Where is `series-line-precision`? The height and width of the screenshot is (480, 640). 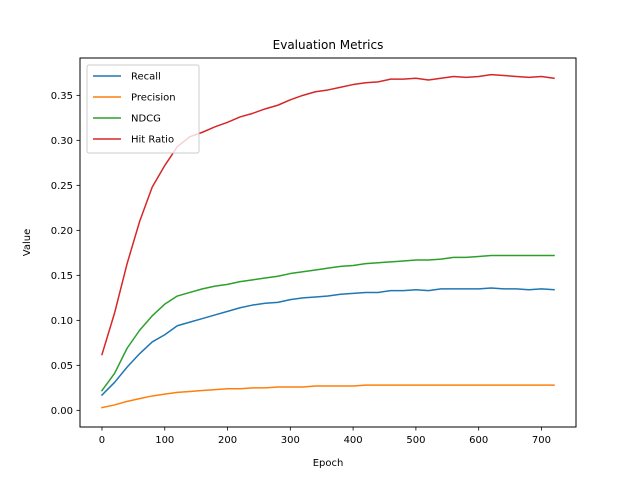
series-line-precision is located at coordinates (328, 396).